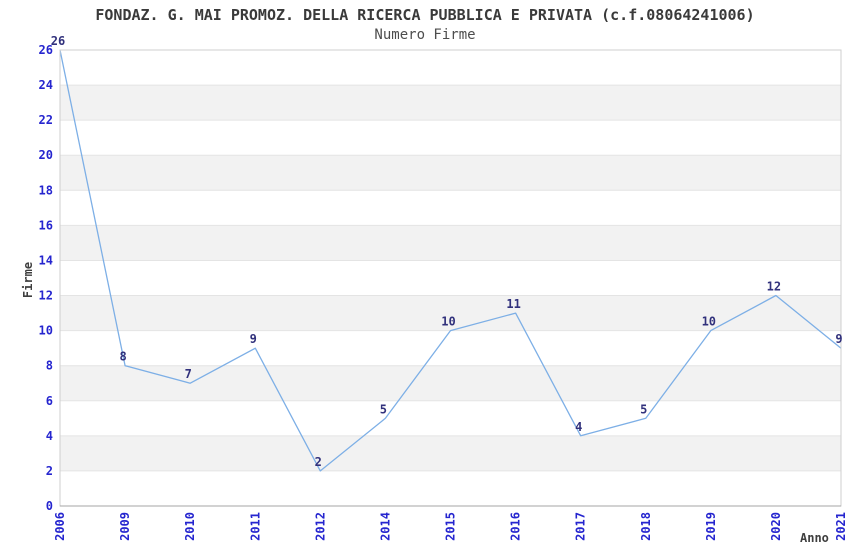 The height and width of the screenshot is (550, 850). Describe the element at coordinates (516, 526) in the screenshot. I see `x-tick-label: 2016` at that location.